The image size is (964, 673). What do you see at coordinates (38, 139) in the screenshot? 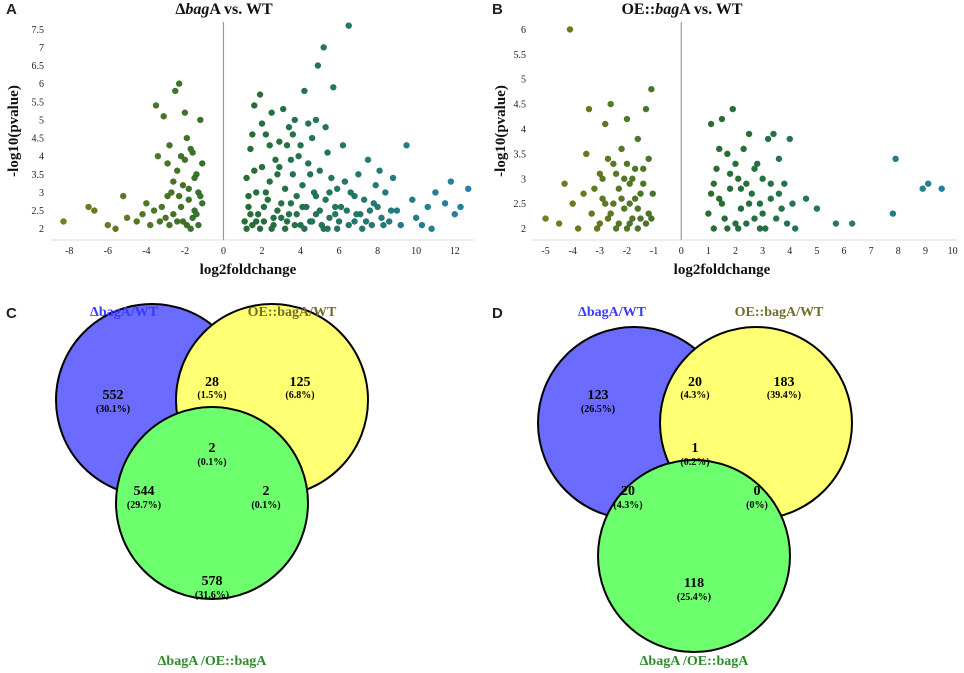
I see `y-tick-label: 4.5` at bounding box center [38, 139].